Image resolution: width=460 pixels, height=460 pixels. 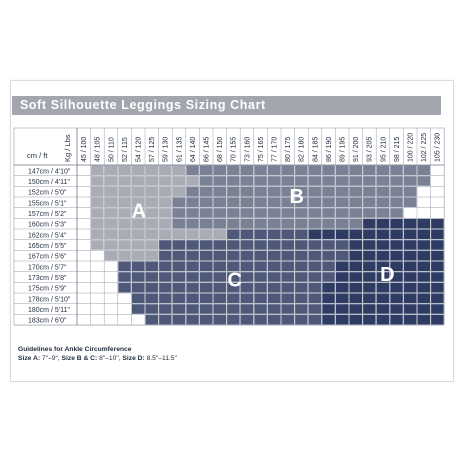 What do you see at coordinates (261, 149) in the screenshot?
I see `column-label: 75 / 165` at bounding box center [261, 149].